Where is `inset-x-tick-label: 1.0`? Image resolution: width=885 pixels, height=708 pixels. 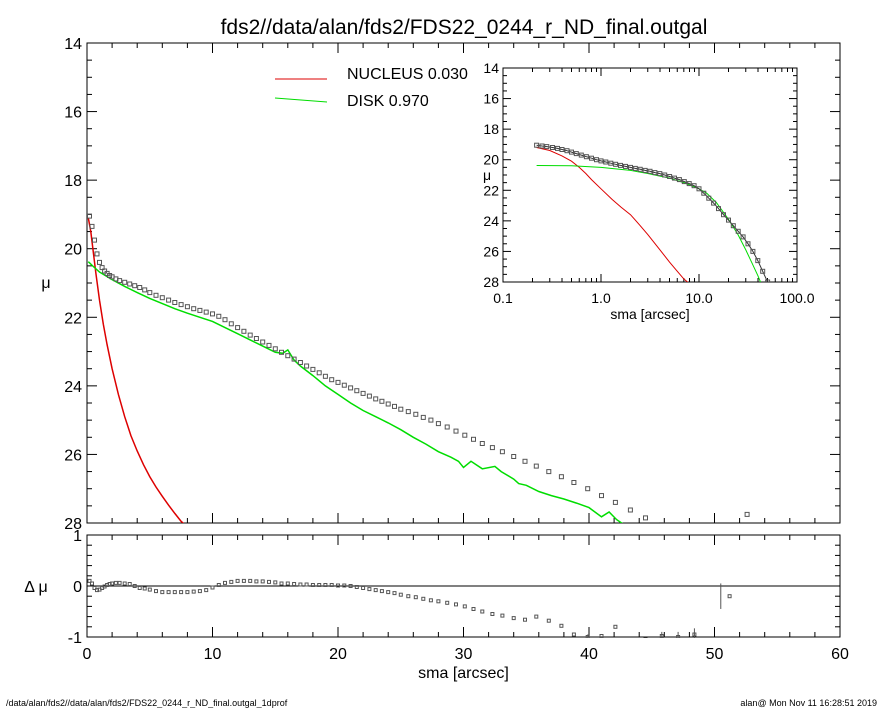 inset-x-tick-label: 1.0 is located at coordinates (601, 298).